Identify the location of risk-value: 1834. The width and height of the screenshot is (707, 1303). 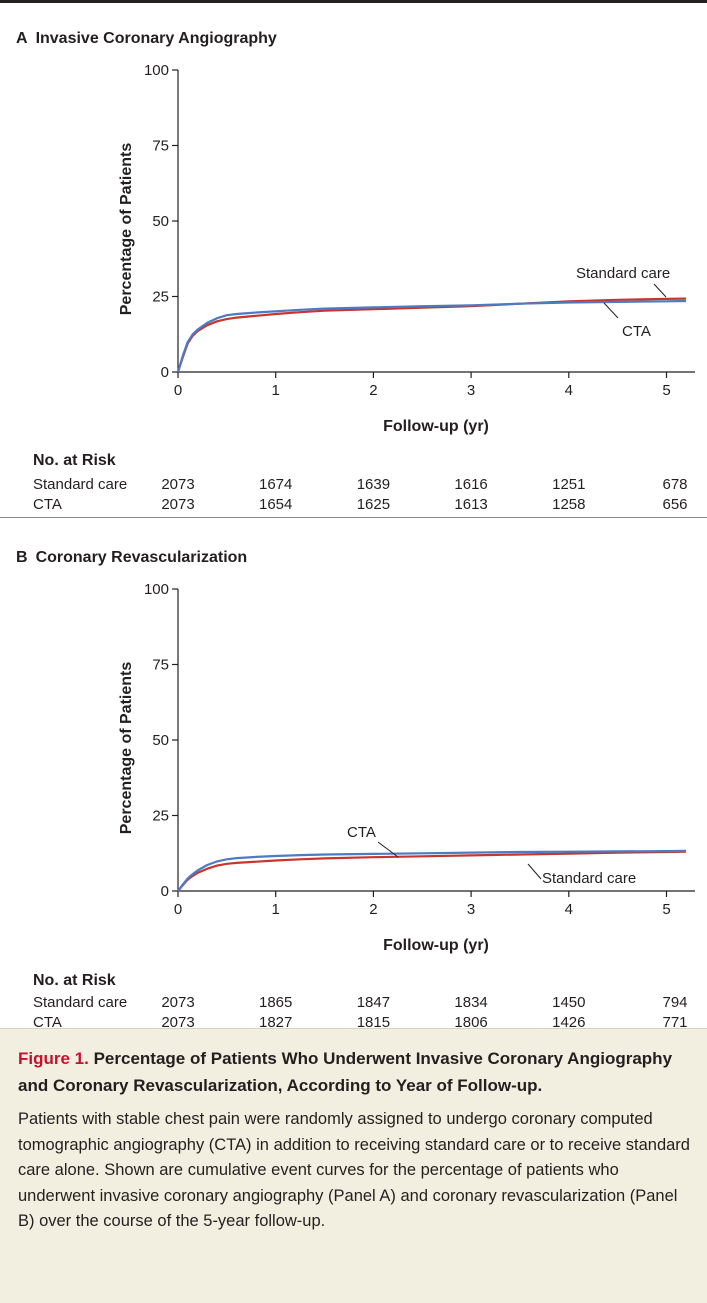
(471, 1002).